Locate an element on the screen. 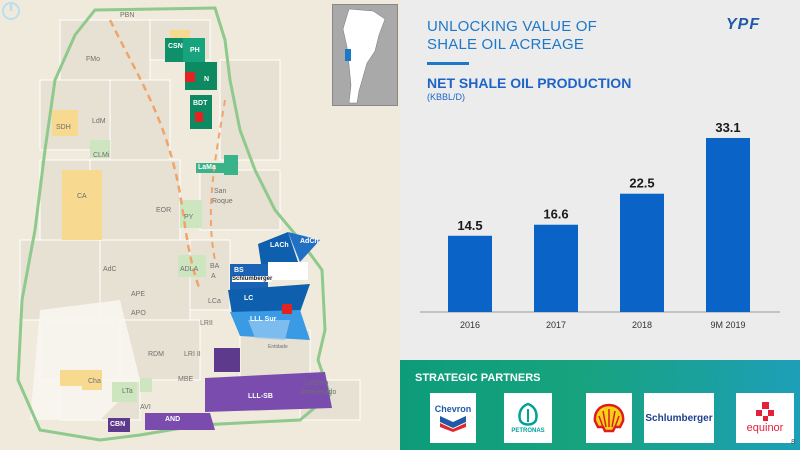  bar-2016 is located at coordinates (470, 273).